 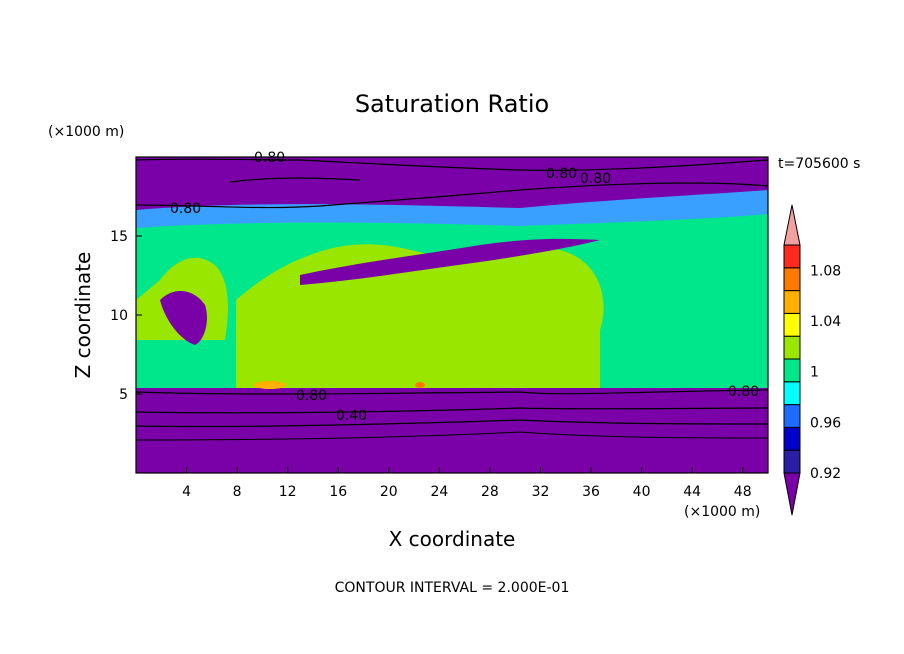 I want to click on x-tick-label: 24, so click(x=439, y=492).